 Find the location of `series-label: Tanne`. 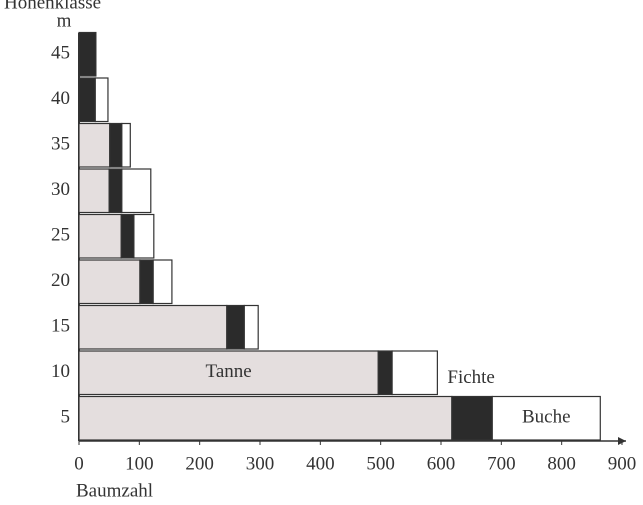

series-label: Tanne is located at coordinates (229, 371).